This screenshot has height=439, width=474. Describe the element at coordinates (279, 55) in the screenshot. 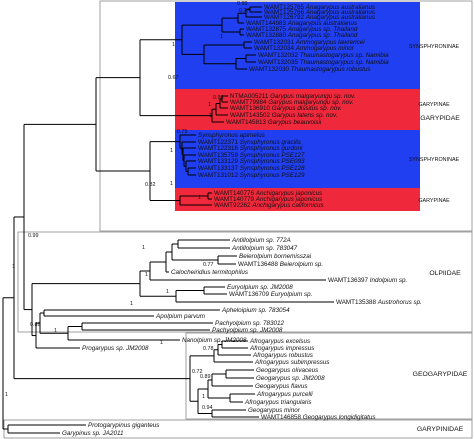

I see `specimen-id: WAMT132032` at that location.